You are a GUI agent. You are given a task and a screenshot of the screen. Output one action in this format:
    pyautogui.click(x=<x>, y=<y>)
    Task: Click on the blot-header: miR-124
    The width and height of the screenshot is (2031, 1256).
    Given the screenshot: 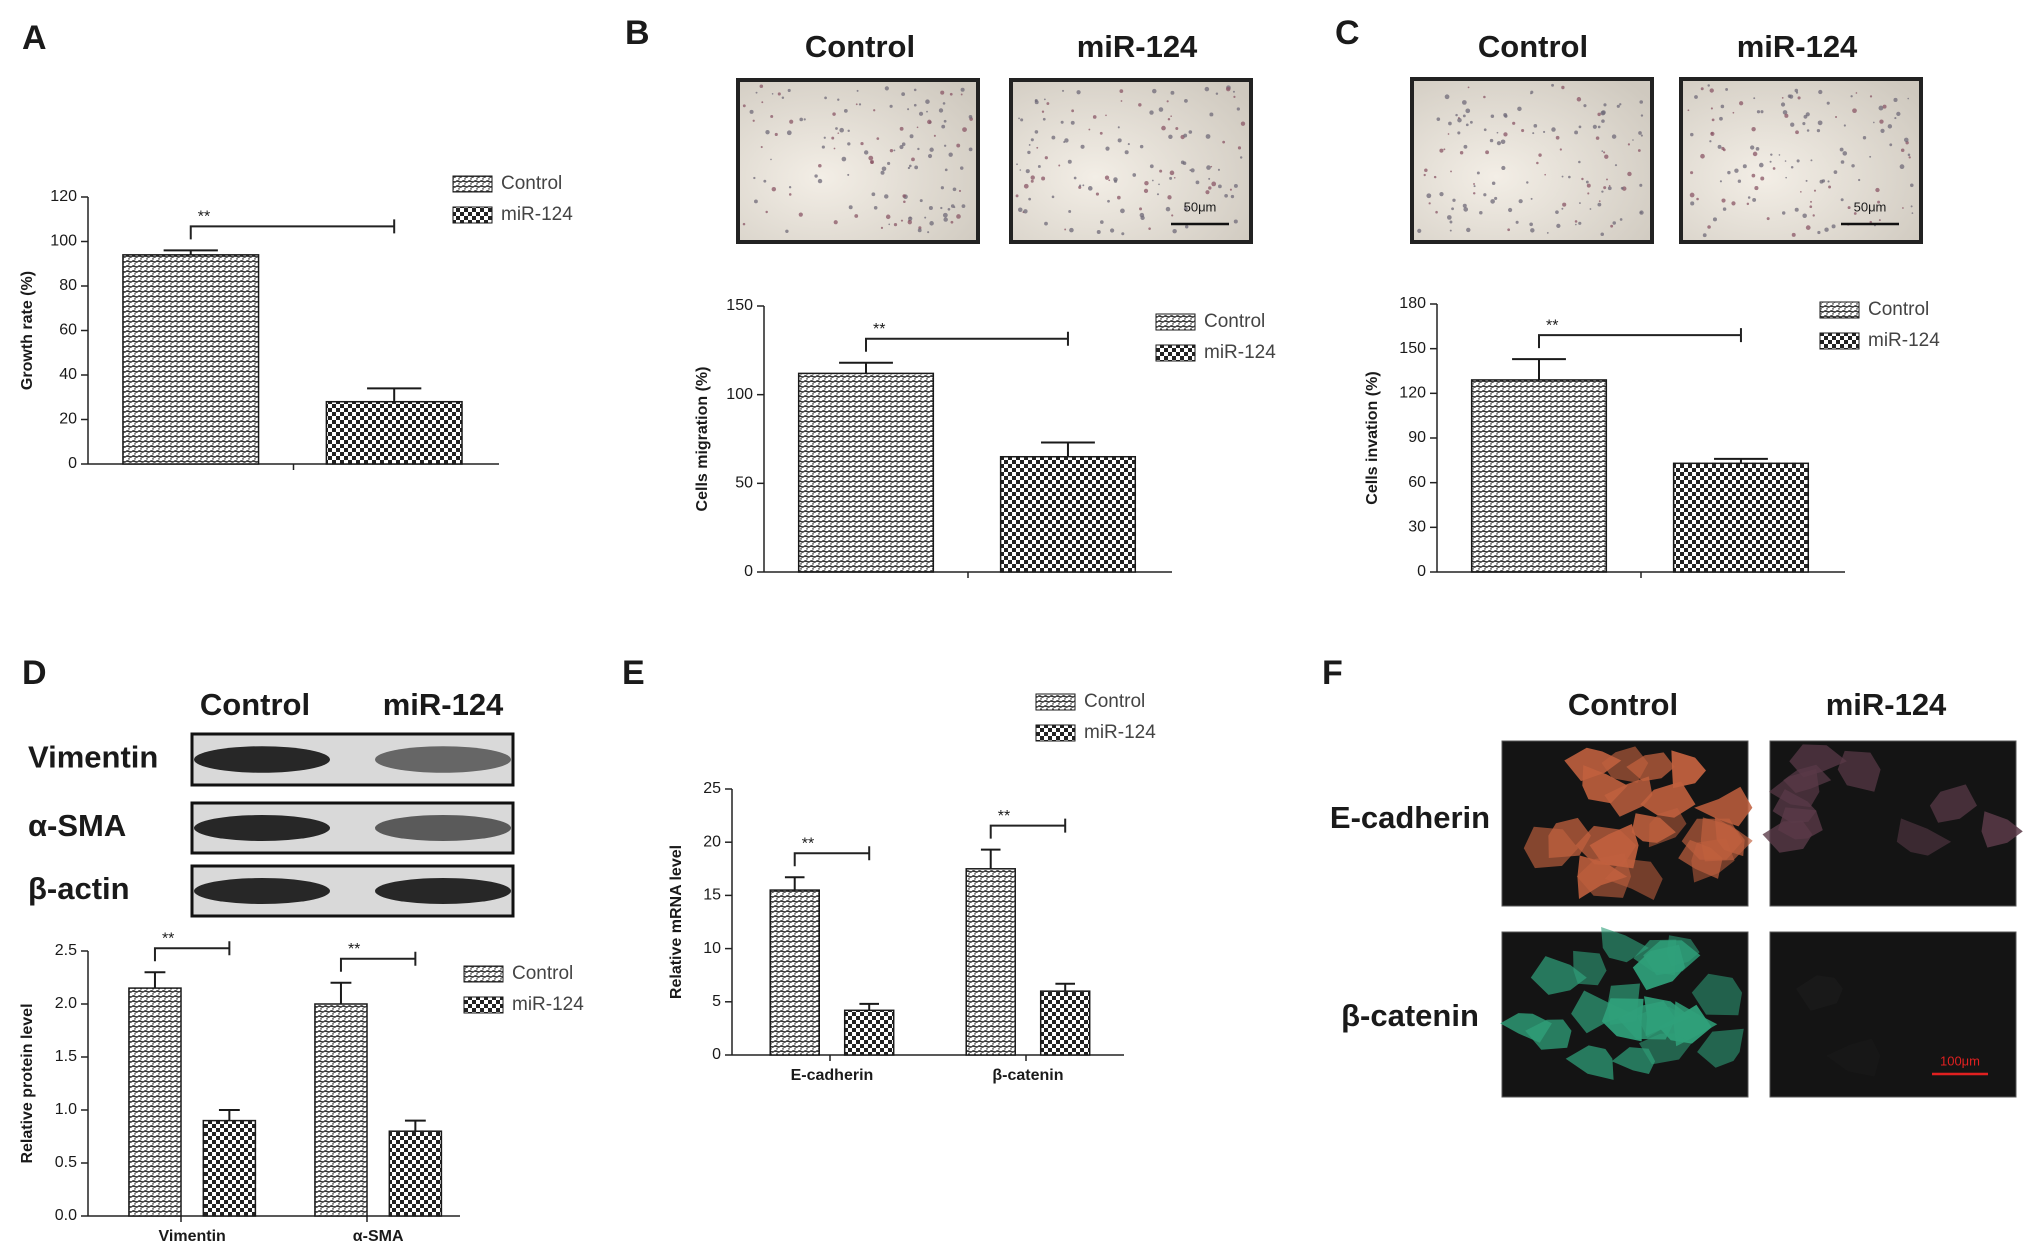 What is the action you would take?
    pyautogui.click(x=443, y=704)
    